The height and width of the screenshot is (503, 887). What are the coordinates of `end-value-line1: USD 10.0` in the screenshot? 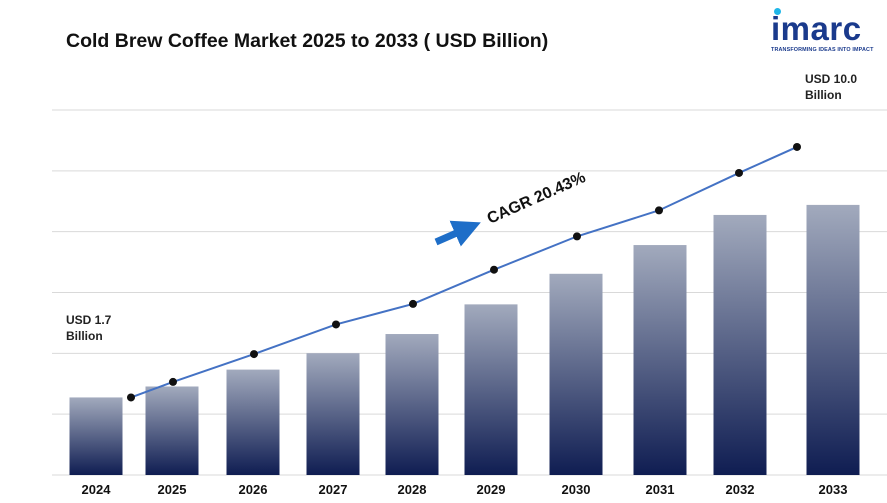 It's located at (831, 79).